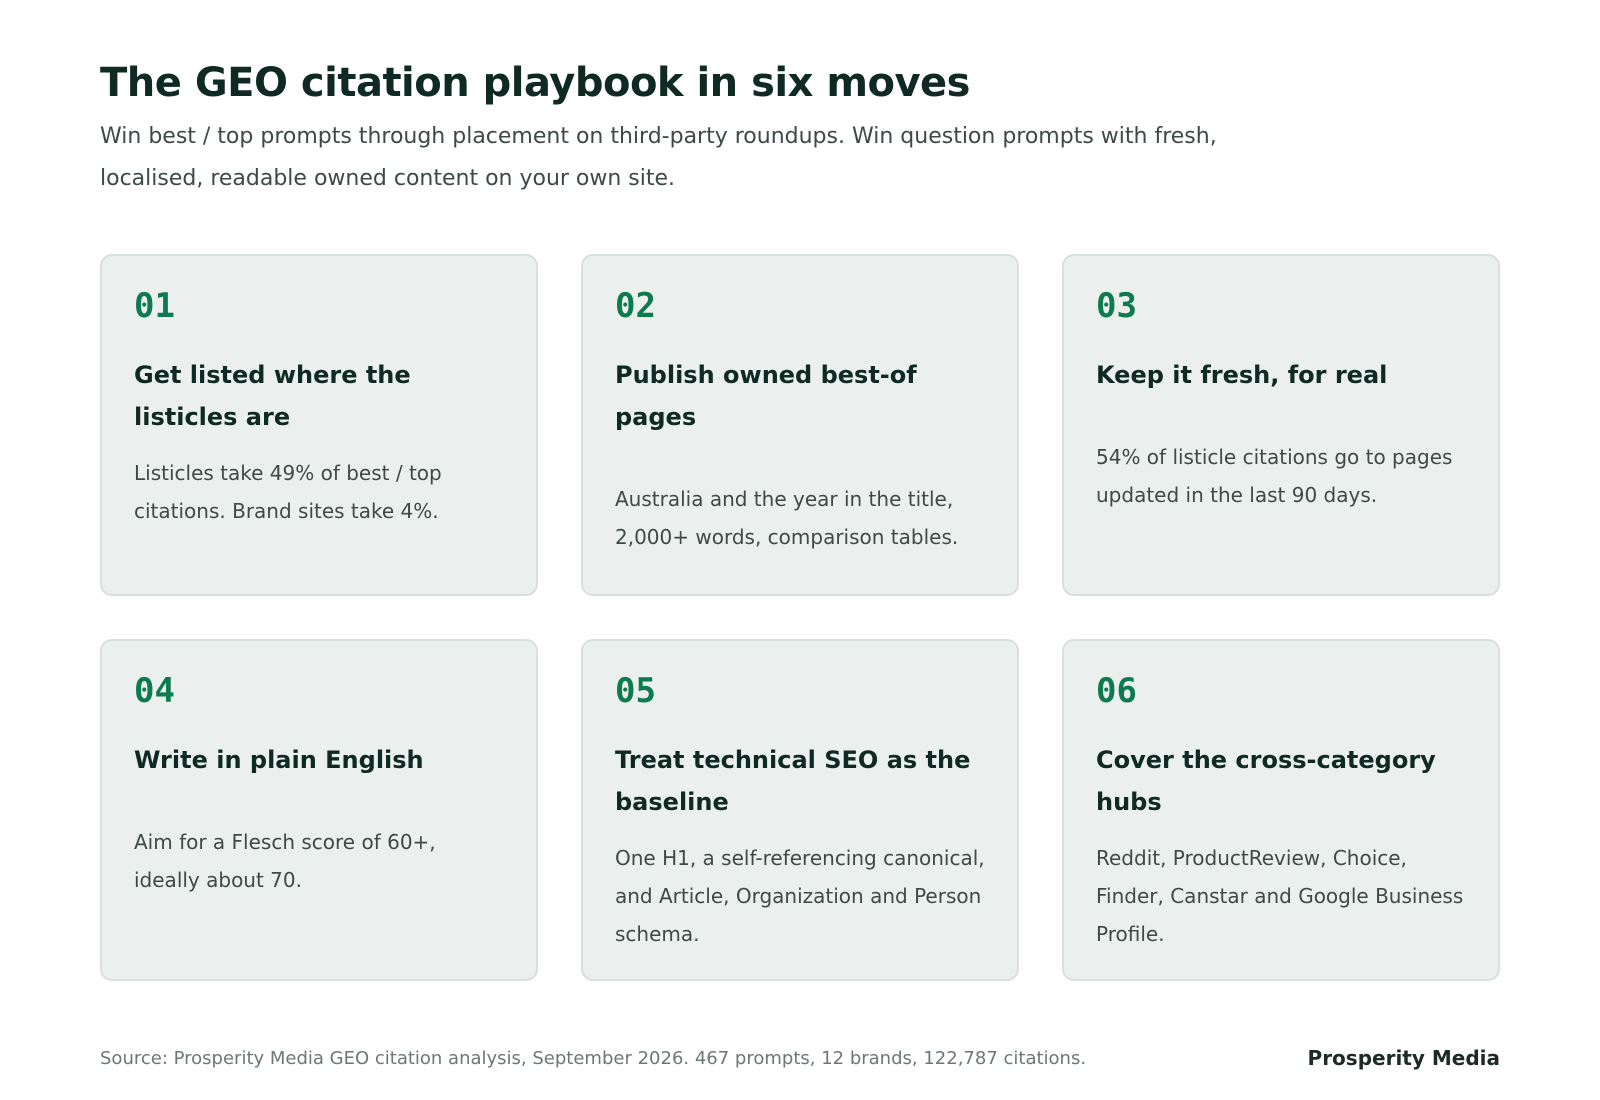  I want to click on move-number: 04, so click(154, 691).